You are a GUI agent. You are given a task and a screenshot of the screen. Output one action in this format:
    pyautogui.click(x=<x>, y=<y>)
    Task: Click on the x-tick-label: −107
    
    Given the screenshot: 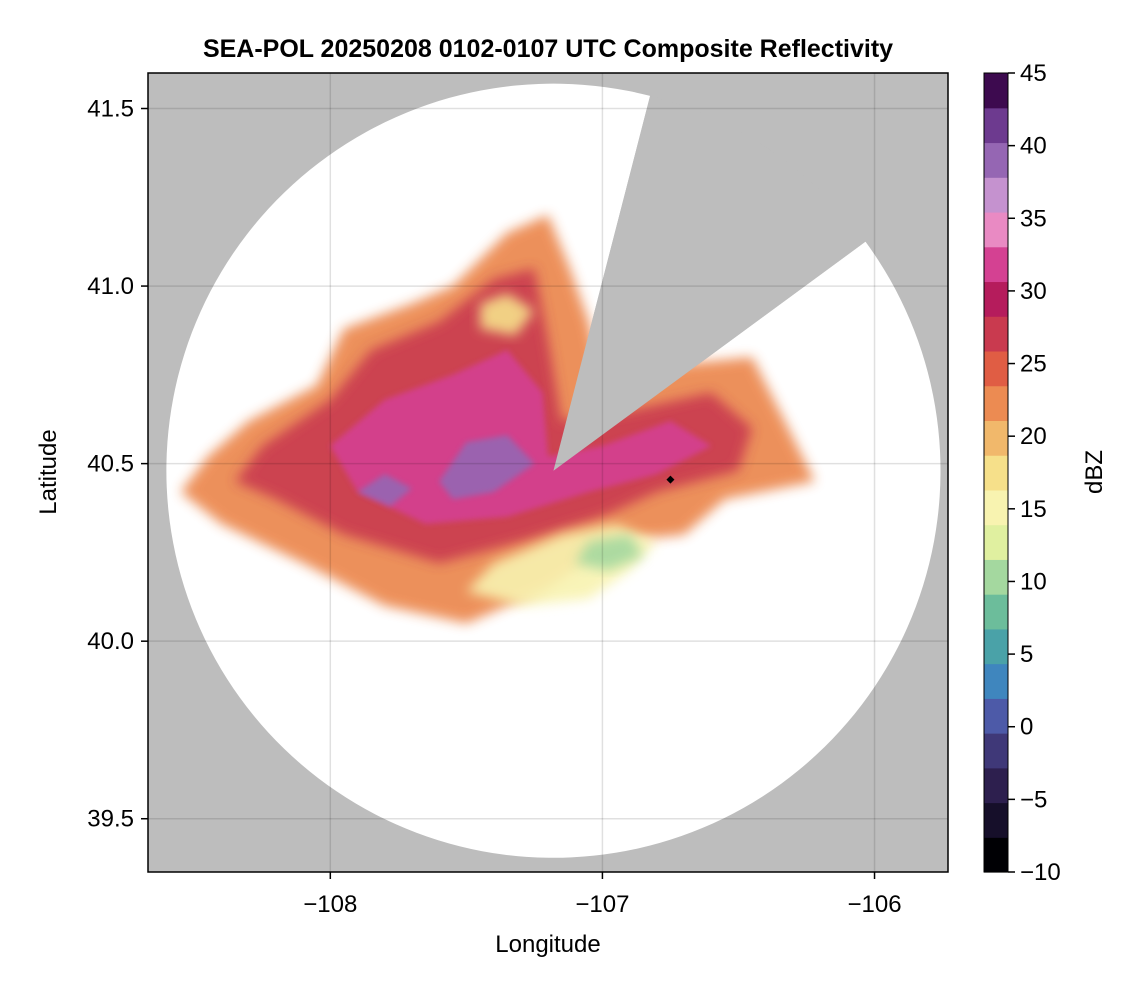 What is the action you would take?
    pyautogui.click(x=602, y=904)
    